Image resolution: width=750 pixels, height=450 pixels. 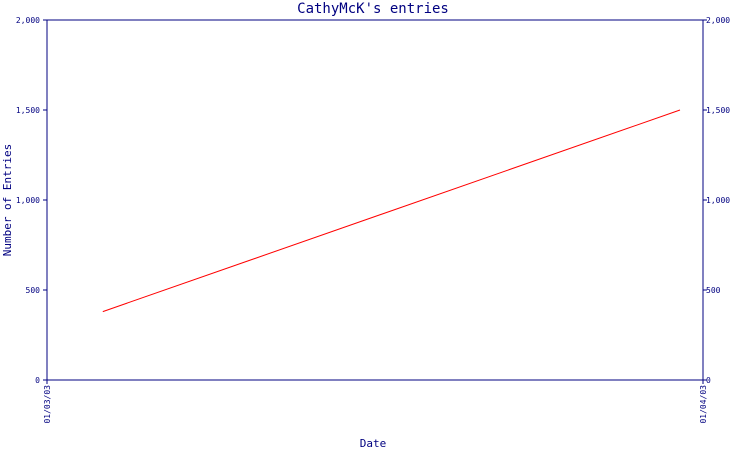 What do you see at coordinates (28, 110) in the screenshot?
I see `y-tick-label-left: 1,500` at bounding box center [28, 110].